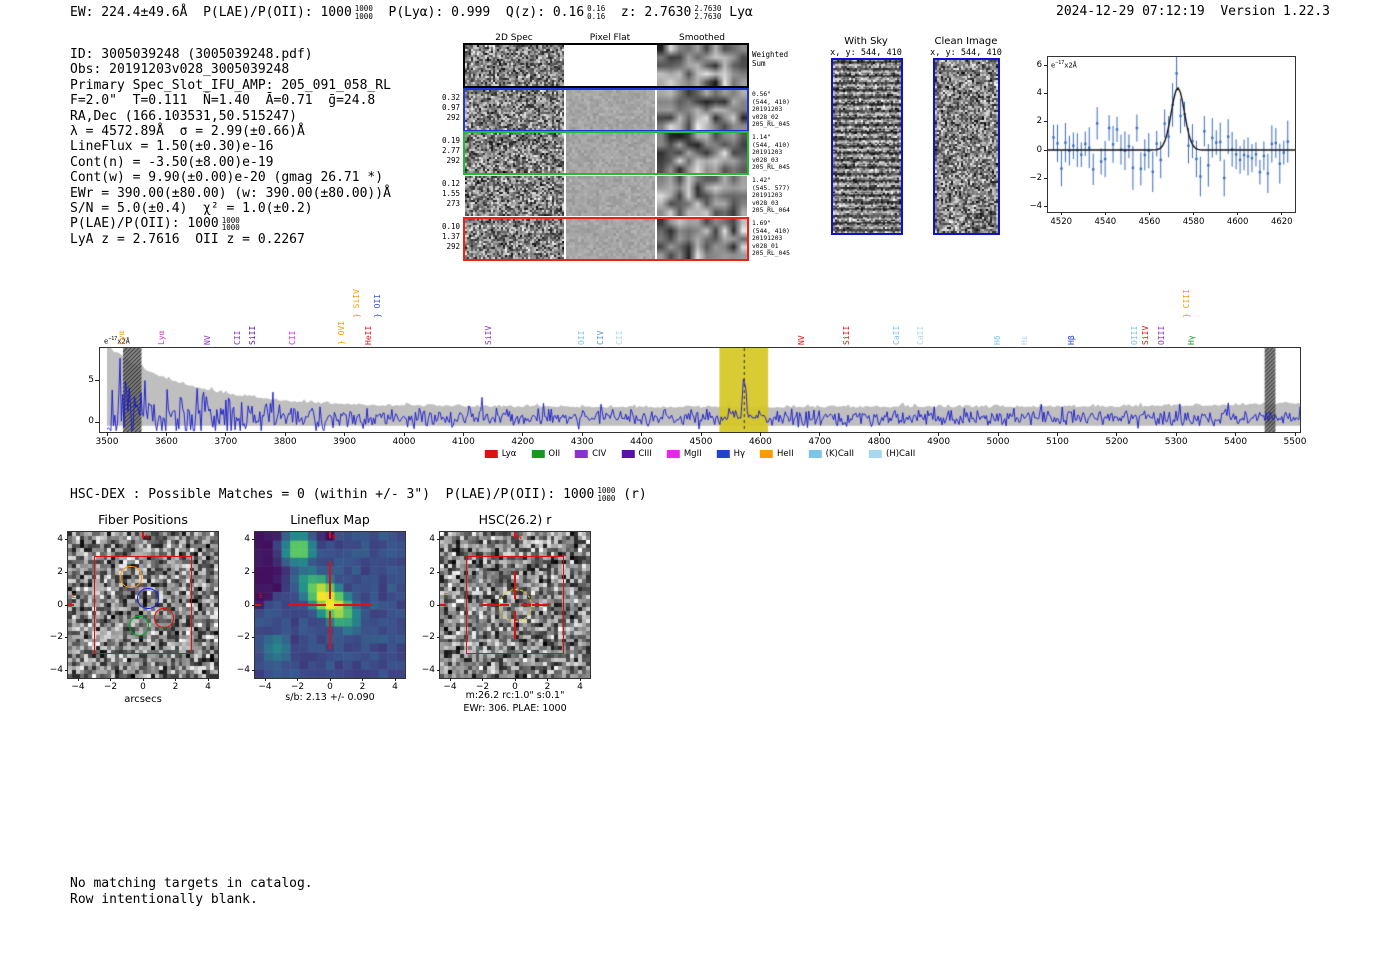  Describe the element at coordinates (1237, 222) in the screenshot. I see `zoom-x-tick-label: 4600` at that location.